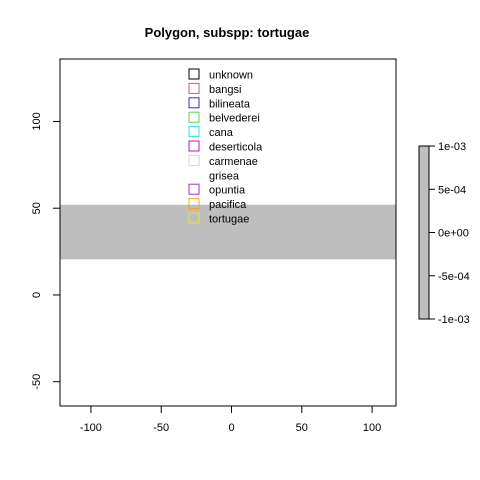 Image resolution: width=480 pixels, height=480 pixels. Describe the element at coordinates (161, 428) in the screenshot. I see `x-tick-label: -50` at that location.